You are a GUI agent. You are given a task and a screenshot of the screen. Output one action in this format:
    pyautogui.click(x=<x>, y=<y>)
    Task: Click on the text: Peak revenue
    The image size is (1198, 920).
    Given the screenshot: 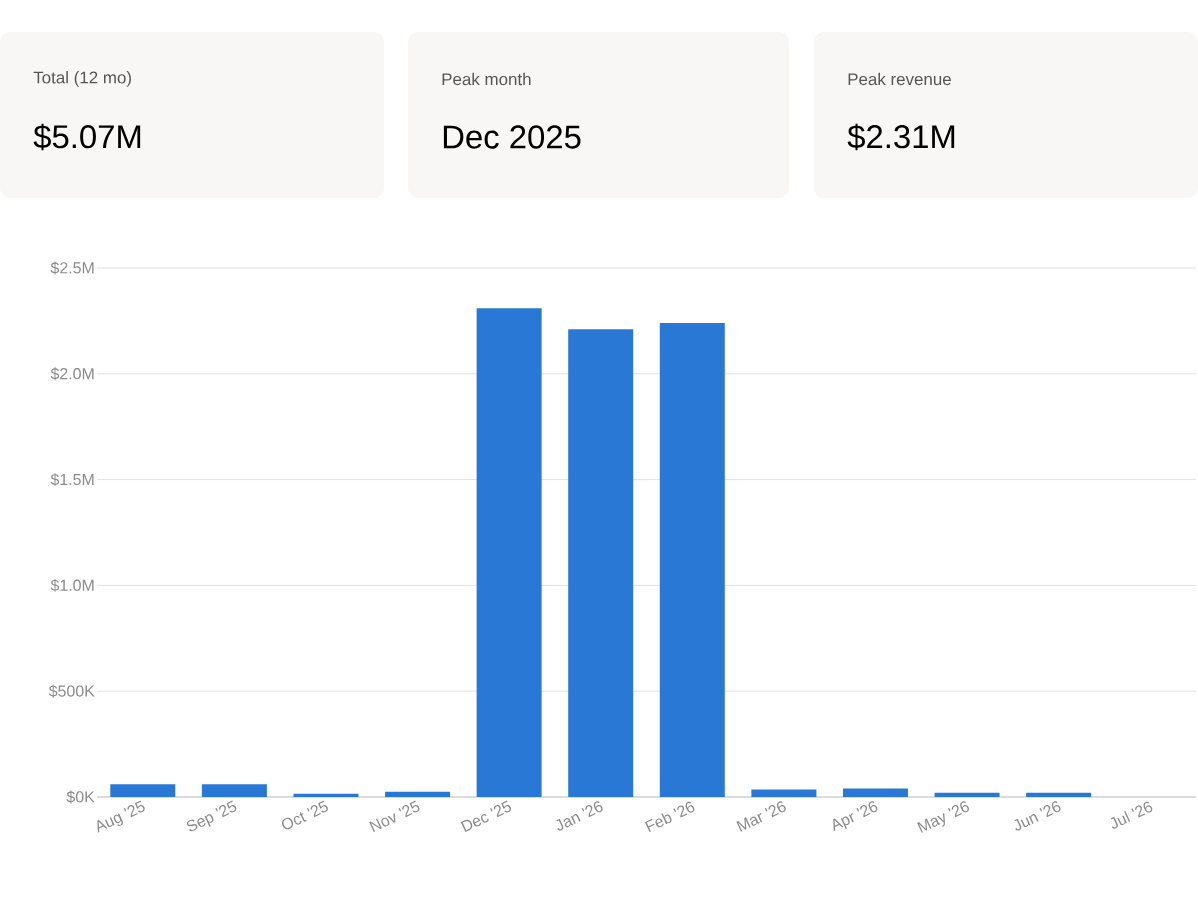 What is the action you would take?
    pyautogui.click(x=899, y=79)
    